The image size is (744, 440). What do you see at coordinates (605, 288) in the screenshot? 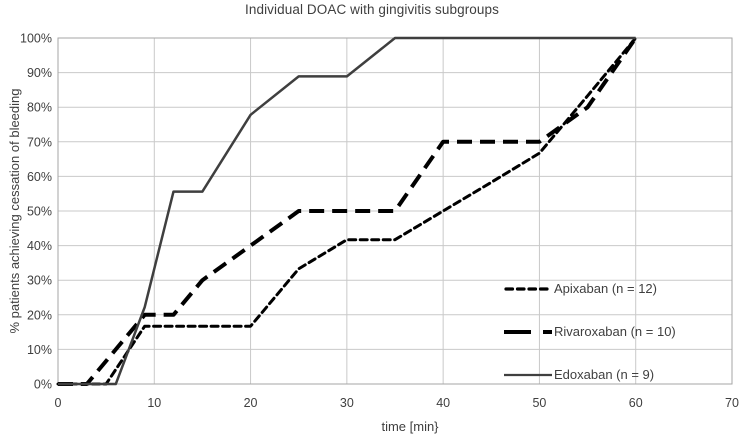
I see `legend-label-apixaban: Apixaban (n = 12)` at bounding box center [605, 288].